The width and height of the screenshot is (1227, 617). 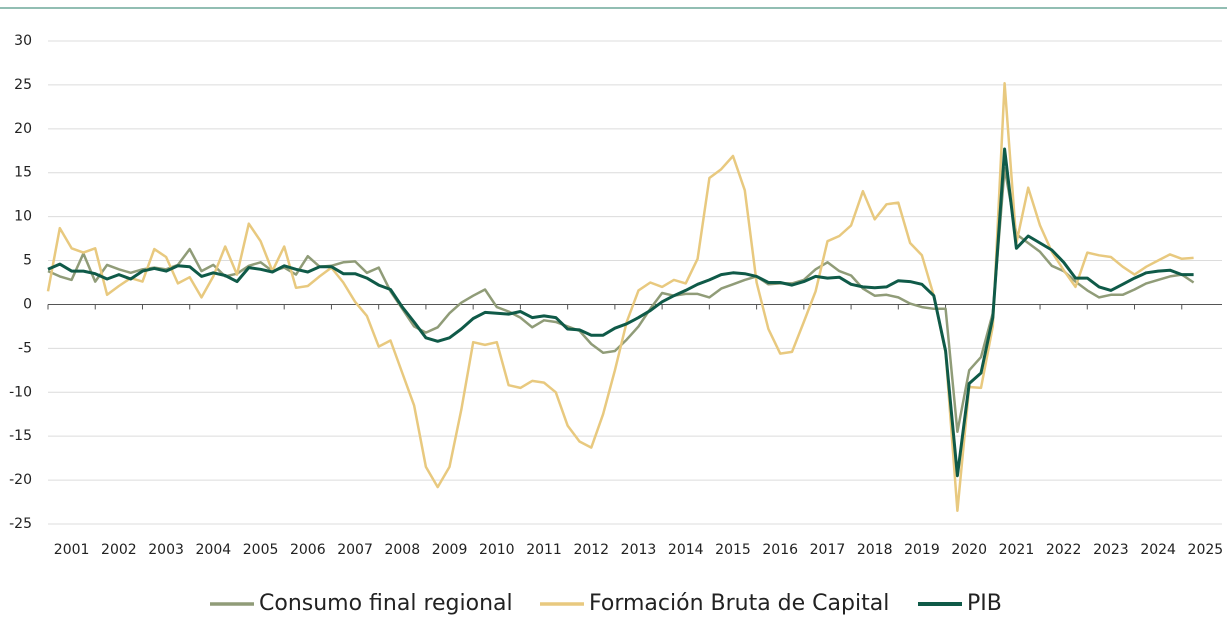 I want to click on x-tick-label: 2015, so click(x=733, y=550).